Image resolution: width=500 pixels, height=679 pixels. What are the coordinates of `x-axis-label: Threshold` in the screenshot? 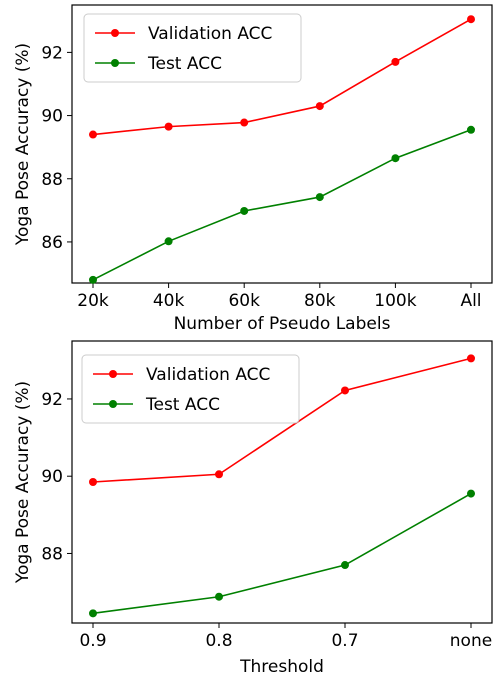 It's located at (281, 667).